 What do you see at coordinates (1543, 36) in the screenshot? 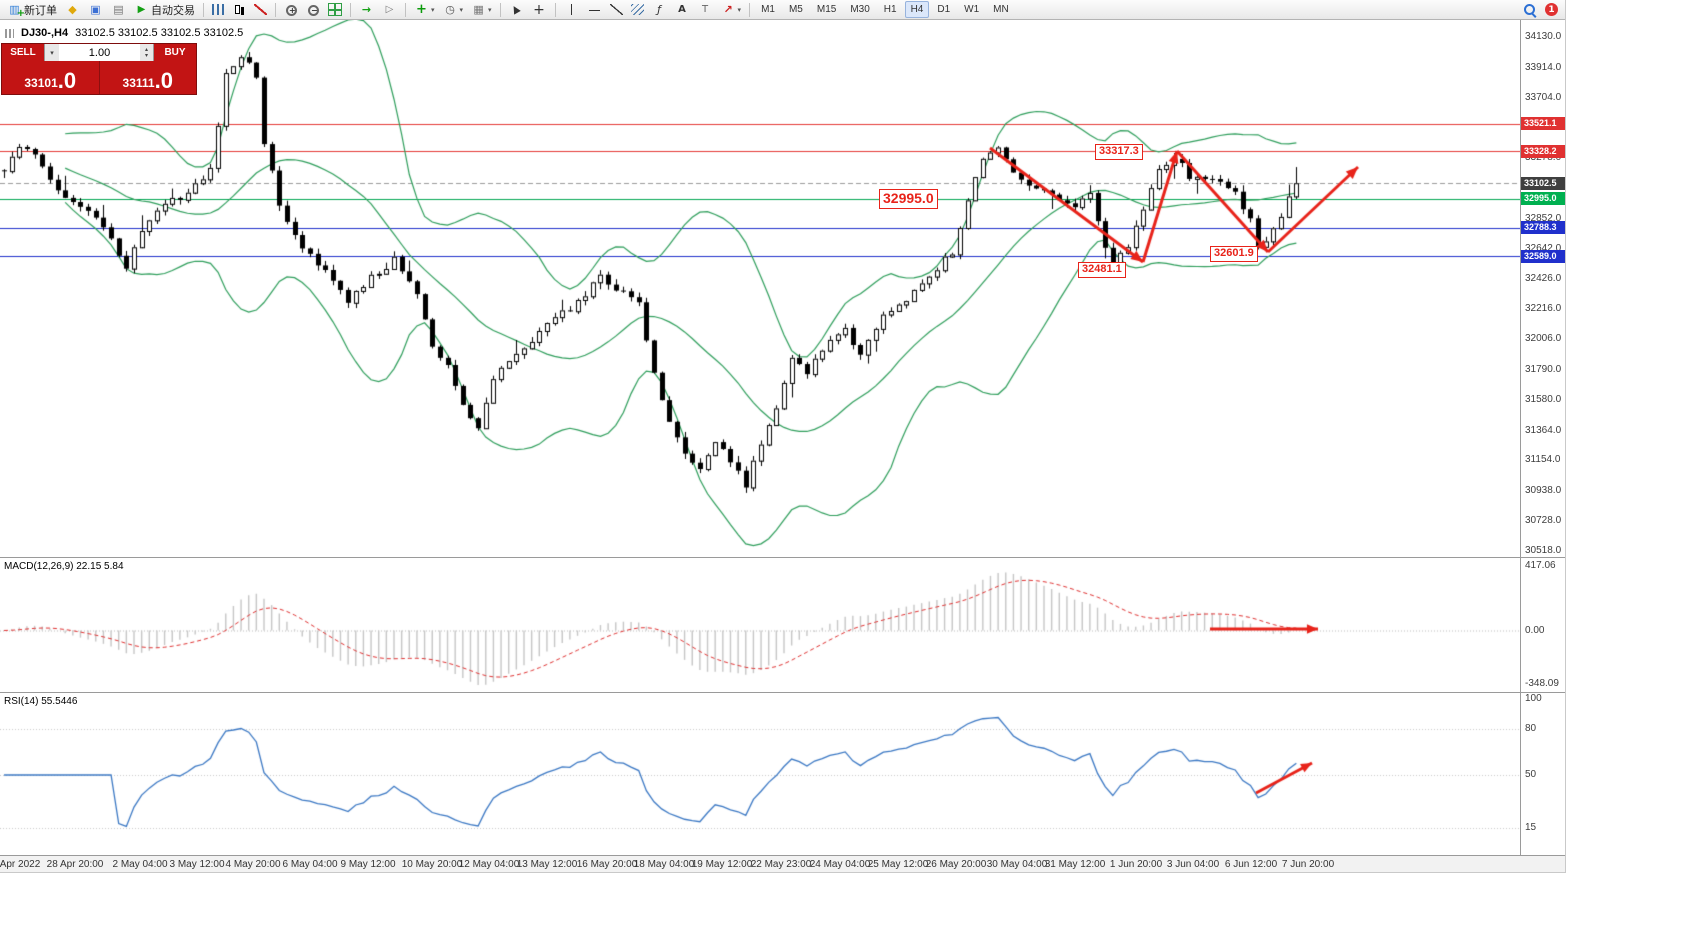
I see `price-tick-label: 34130.0` at bounding box center [1543, 36].